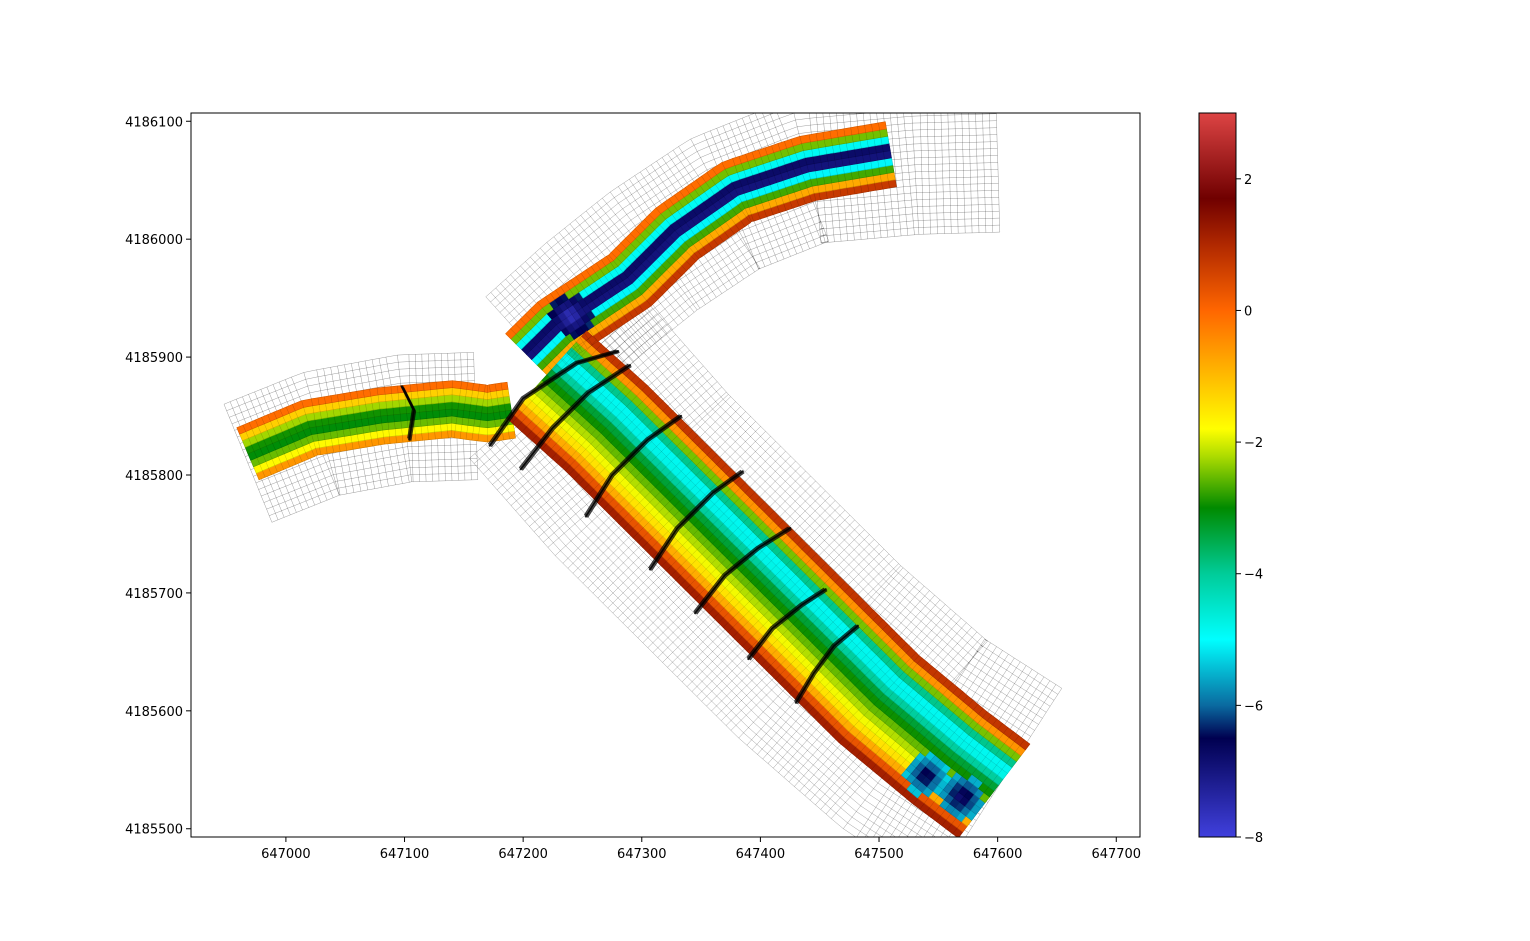 The image size is (1530, 941). I want to click on x-tick-label: 647400, so click(761, 854).